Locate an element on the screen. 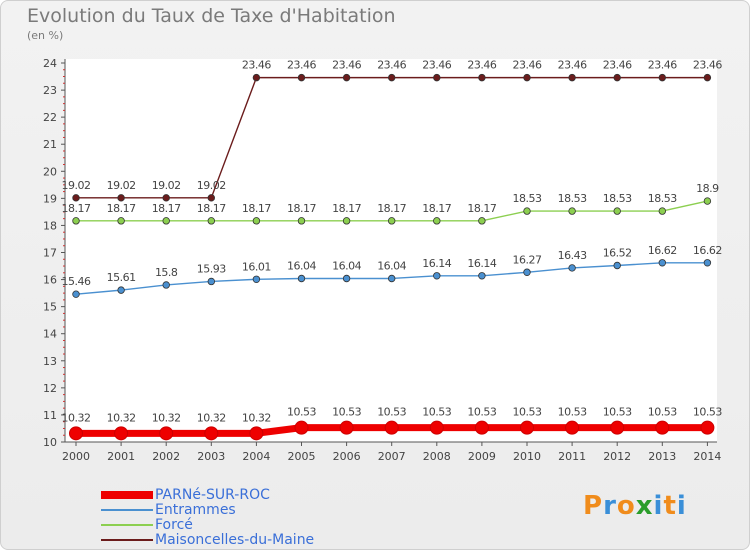 The image size is (750, 550). x-tick-label: 2013 is located at coordinates (662, 456).